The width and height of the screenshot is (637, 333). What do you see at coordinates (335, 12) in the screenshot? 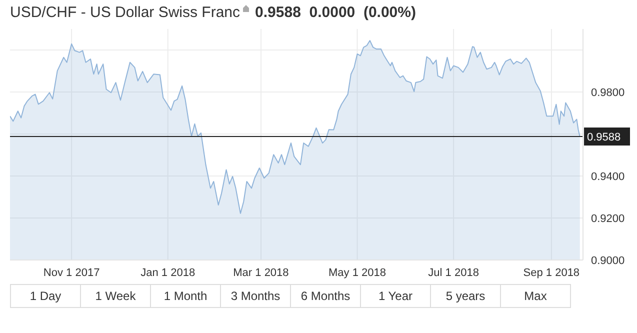
I see `chart-subtitle: 0.9588 0.0000 (0.00%)` at bounding box center [335, 12].